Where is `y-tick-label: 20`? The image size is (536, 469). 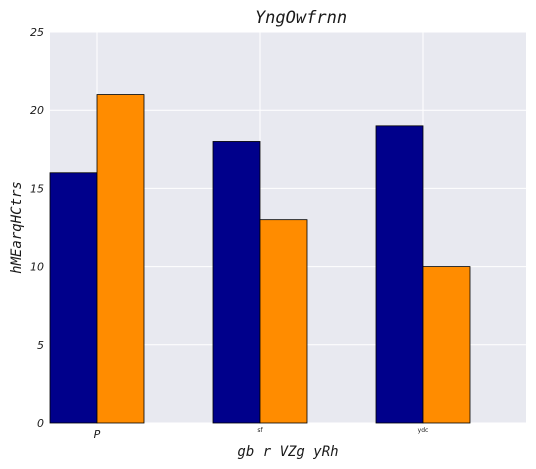
y-tick-label: 20 is located at coordinates (37, 110).